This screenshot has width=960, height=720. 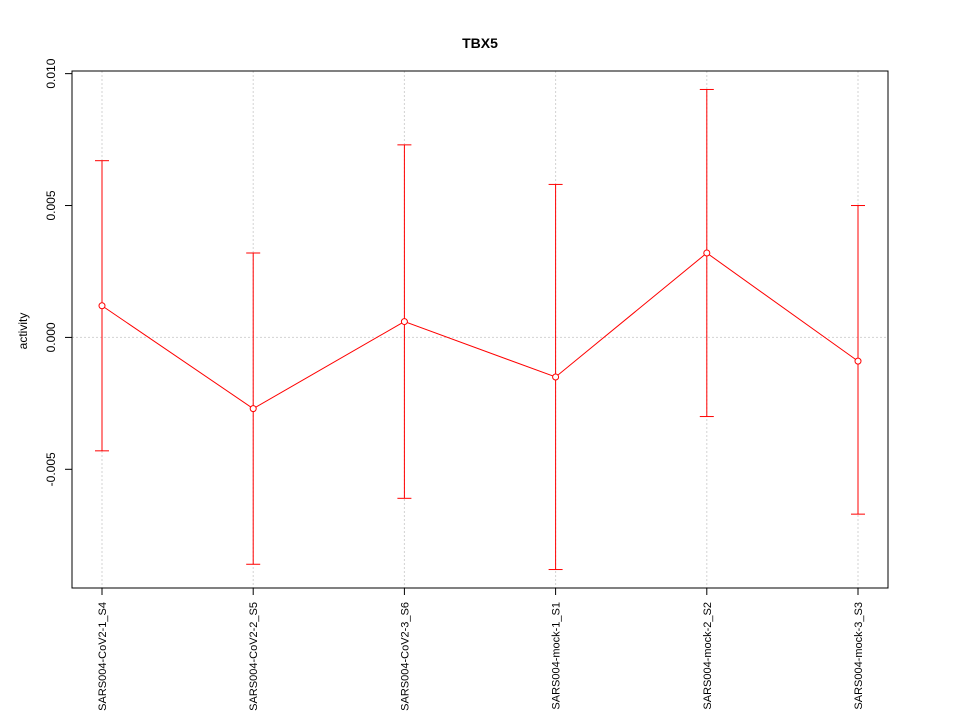 I want to click on x-tick-label: SARS004-CoV2-3_S6, so click(x=405, y=656).